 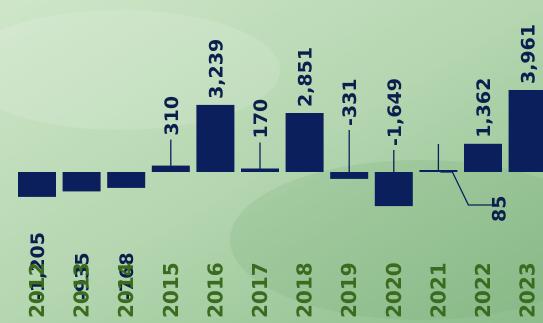 What do you see at coordinates (170, 168) in the screenshot?
I see `bar-2015` at bounding box center [170, 168].